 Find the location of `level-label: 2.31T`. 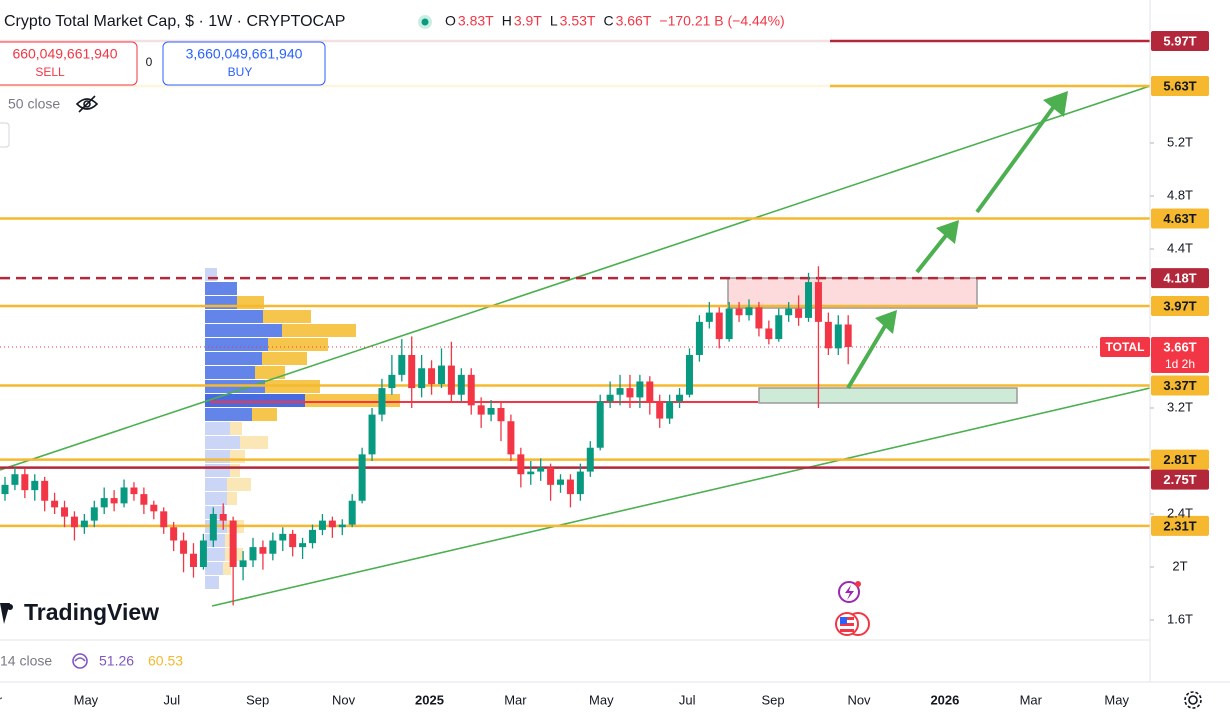

level-label: 2.31T is located at coordinates (1179, 525).